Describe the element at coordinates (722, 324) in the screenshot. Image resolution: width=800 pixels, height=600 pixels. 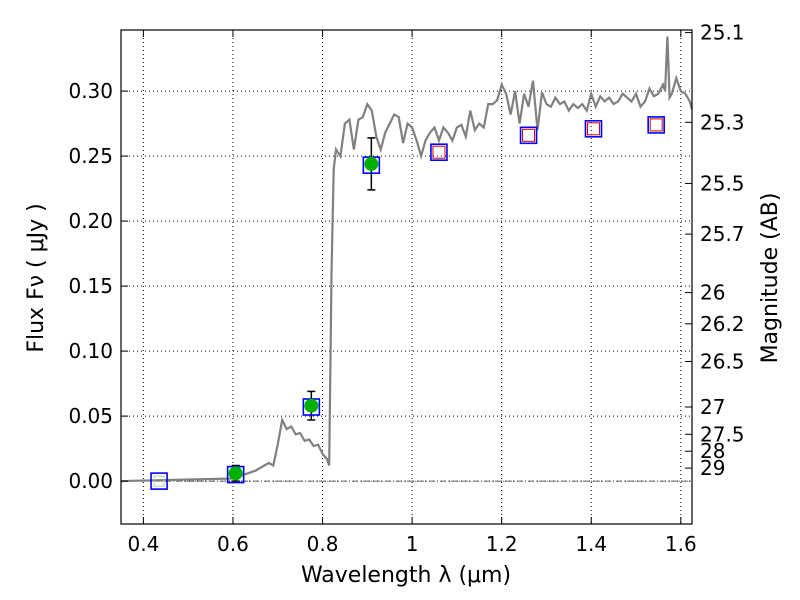
I see `magnitude-tick-label: 26.2` at that location.